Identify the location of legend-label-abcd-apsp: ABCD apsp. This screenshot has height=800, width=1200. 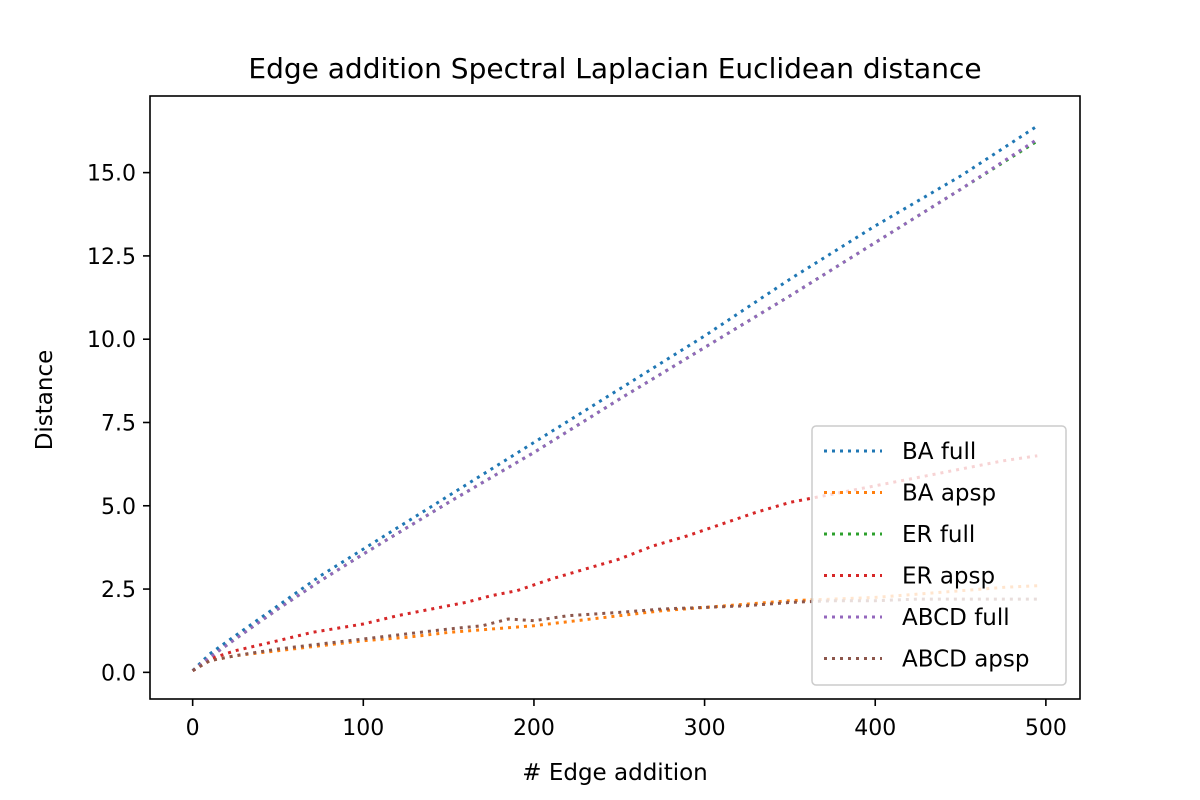
(965, 660).